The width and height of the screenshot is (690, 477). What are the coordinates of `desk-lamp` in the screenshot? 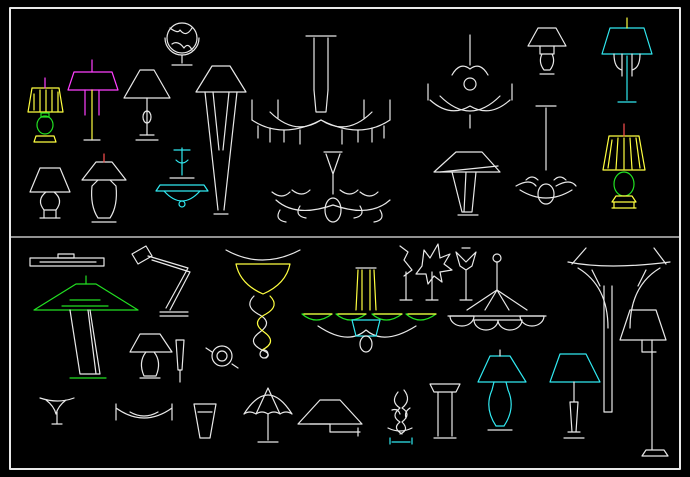 It's located at (161, 281).